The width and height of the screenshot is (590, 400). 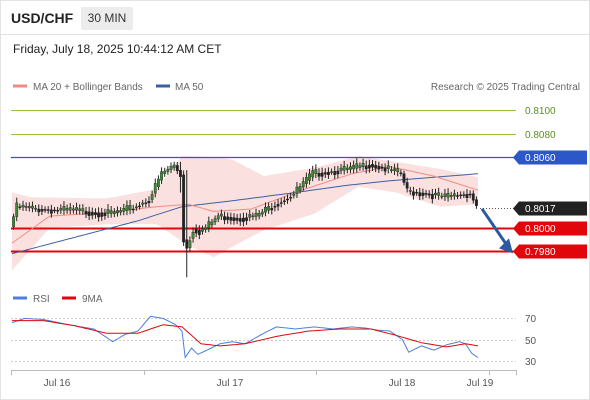 What do you see at coordinates (107, 18) in the screenshot?
I see `interval-badge: 30 MIN` at bounding box center [107, 18].